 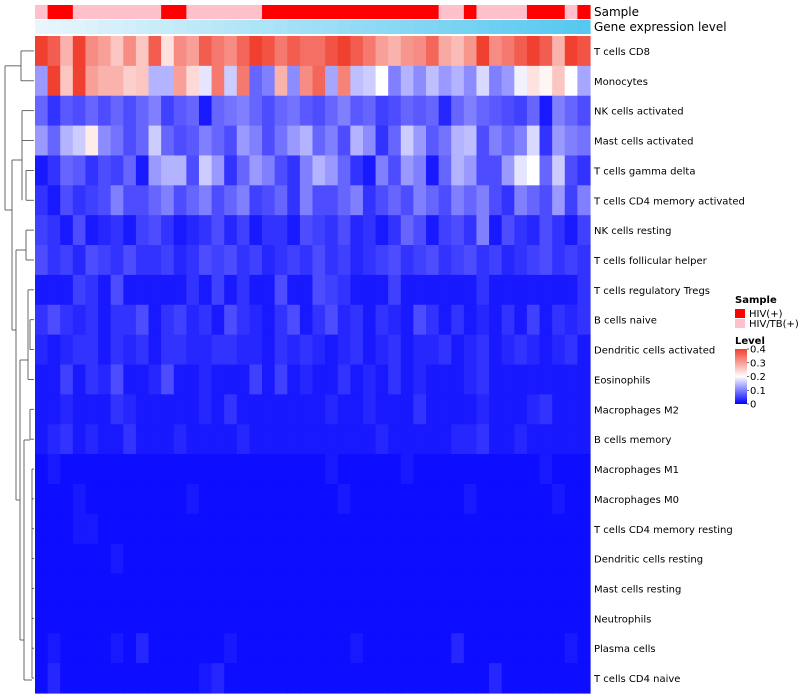 What do you see at coordinates (758, 363) in the screenshot?
I see `legend-tick-label: 0.3` at bounding box center [758, 363].